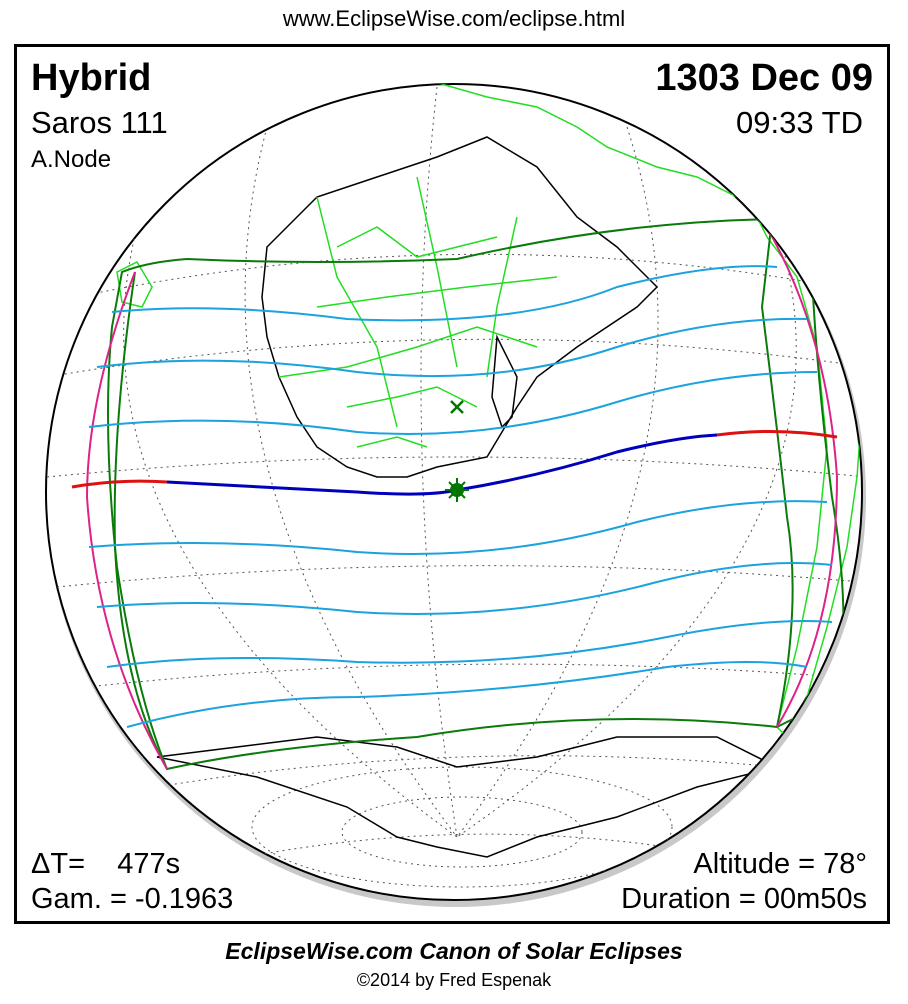  What do you see at coordinates (457, 407) in the screenshot?
I see `subsolar-point-marker` at bounding box center [457, 407].